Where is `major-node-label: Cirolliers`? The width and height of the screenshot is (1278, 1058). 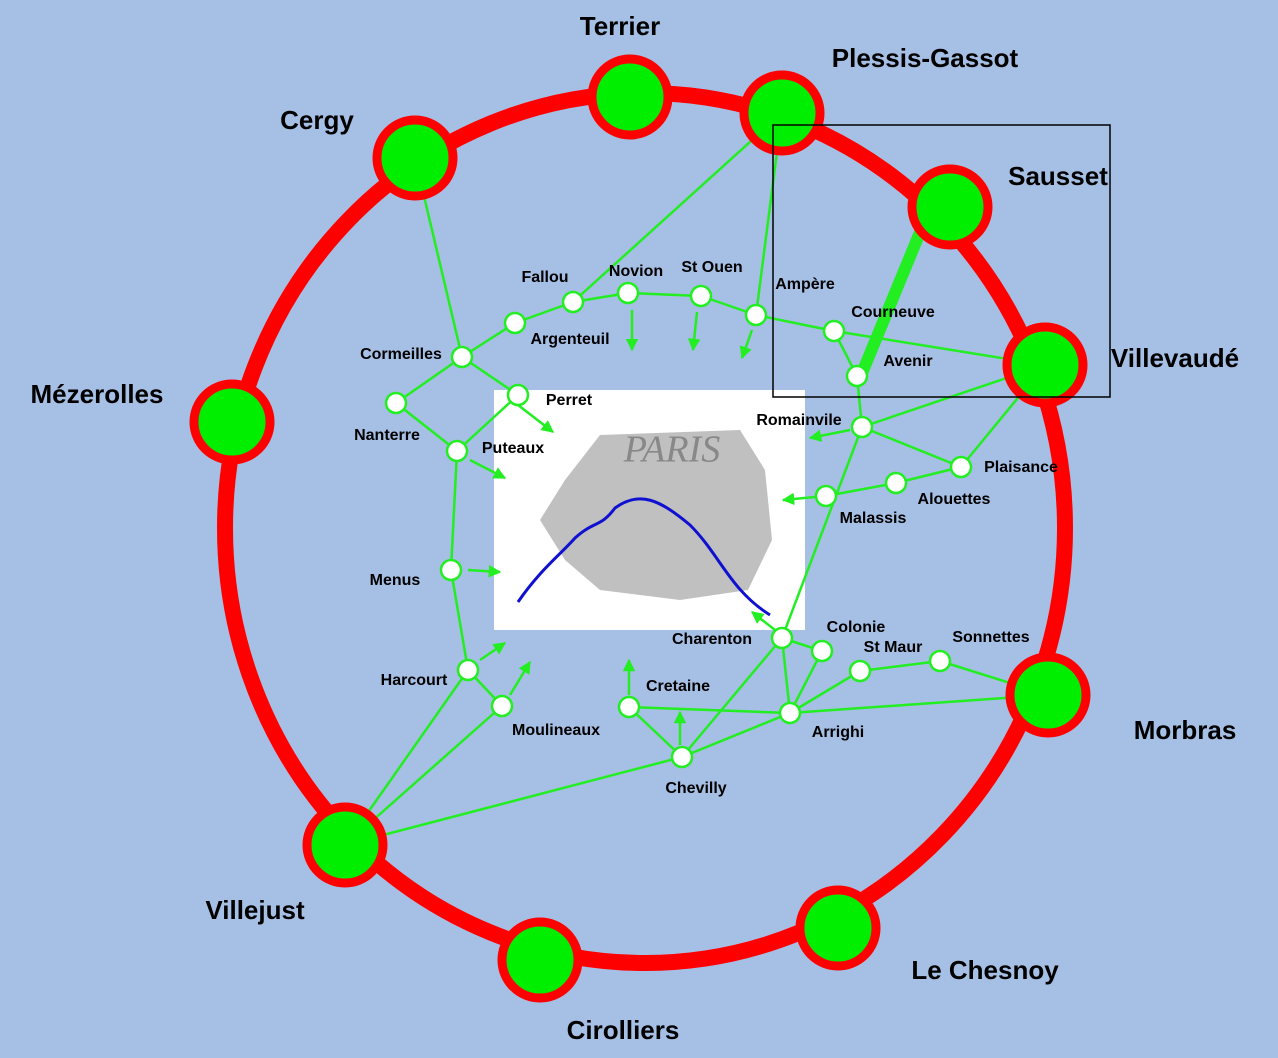
major-node-label: Cirolliers is located at coordinates (623, 1030).